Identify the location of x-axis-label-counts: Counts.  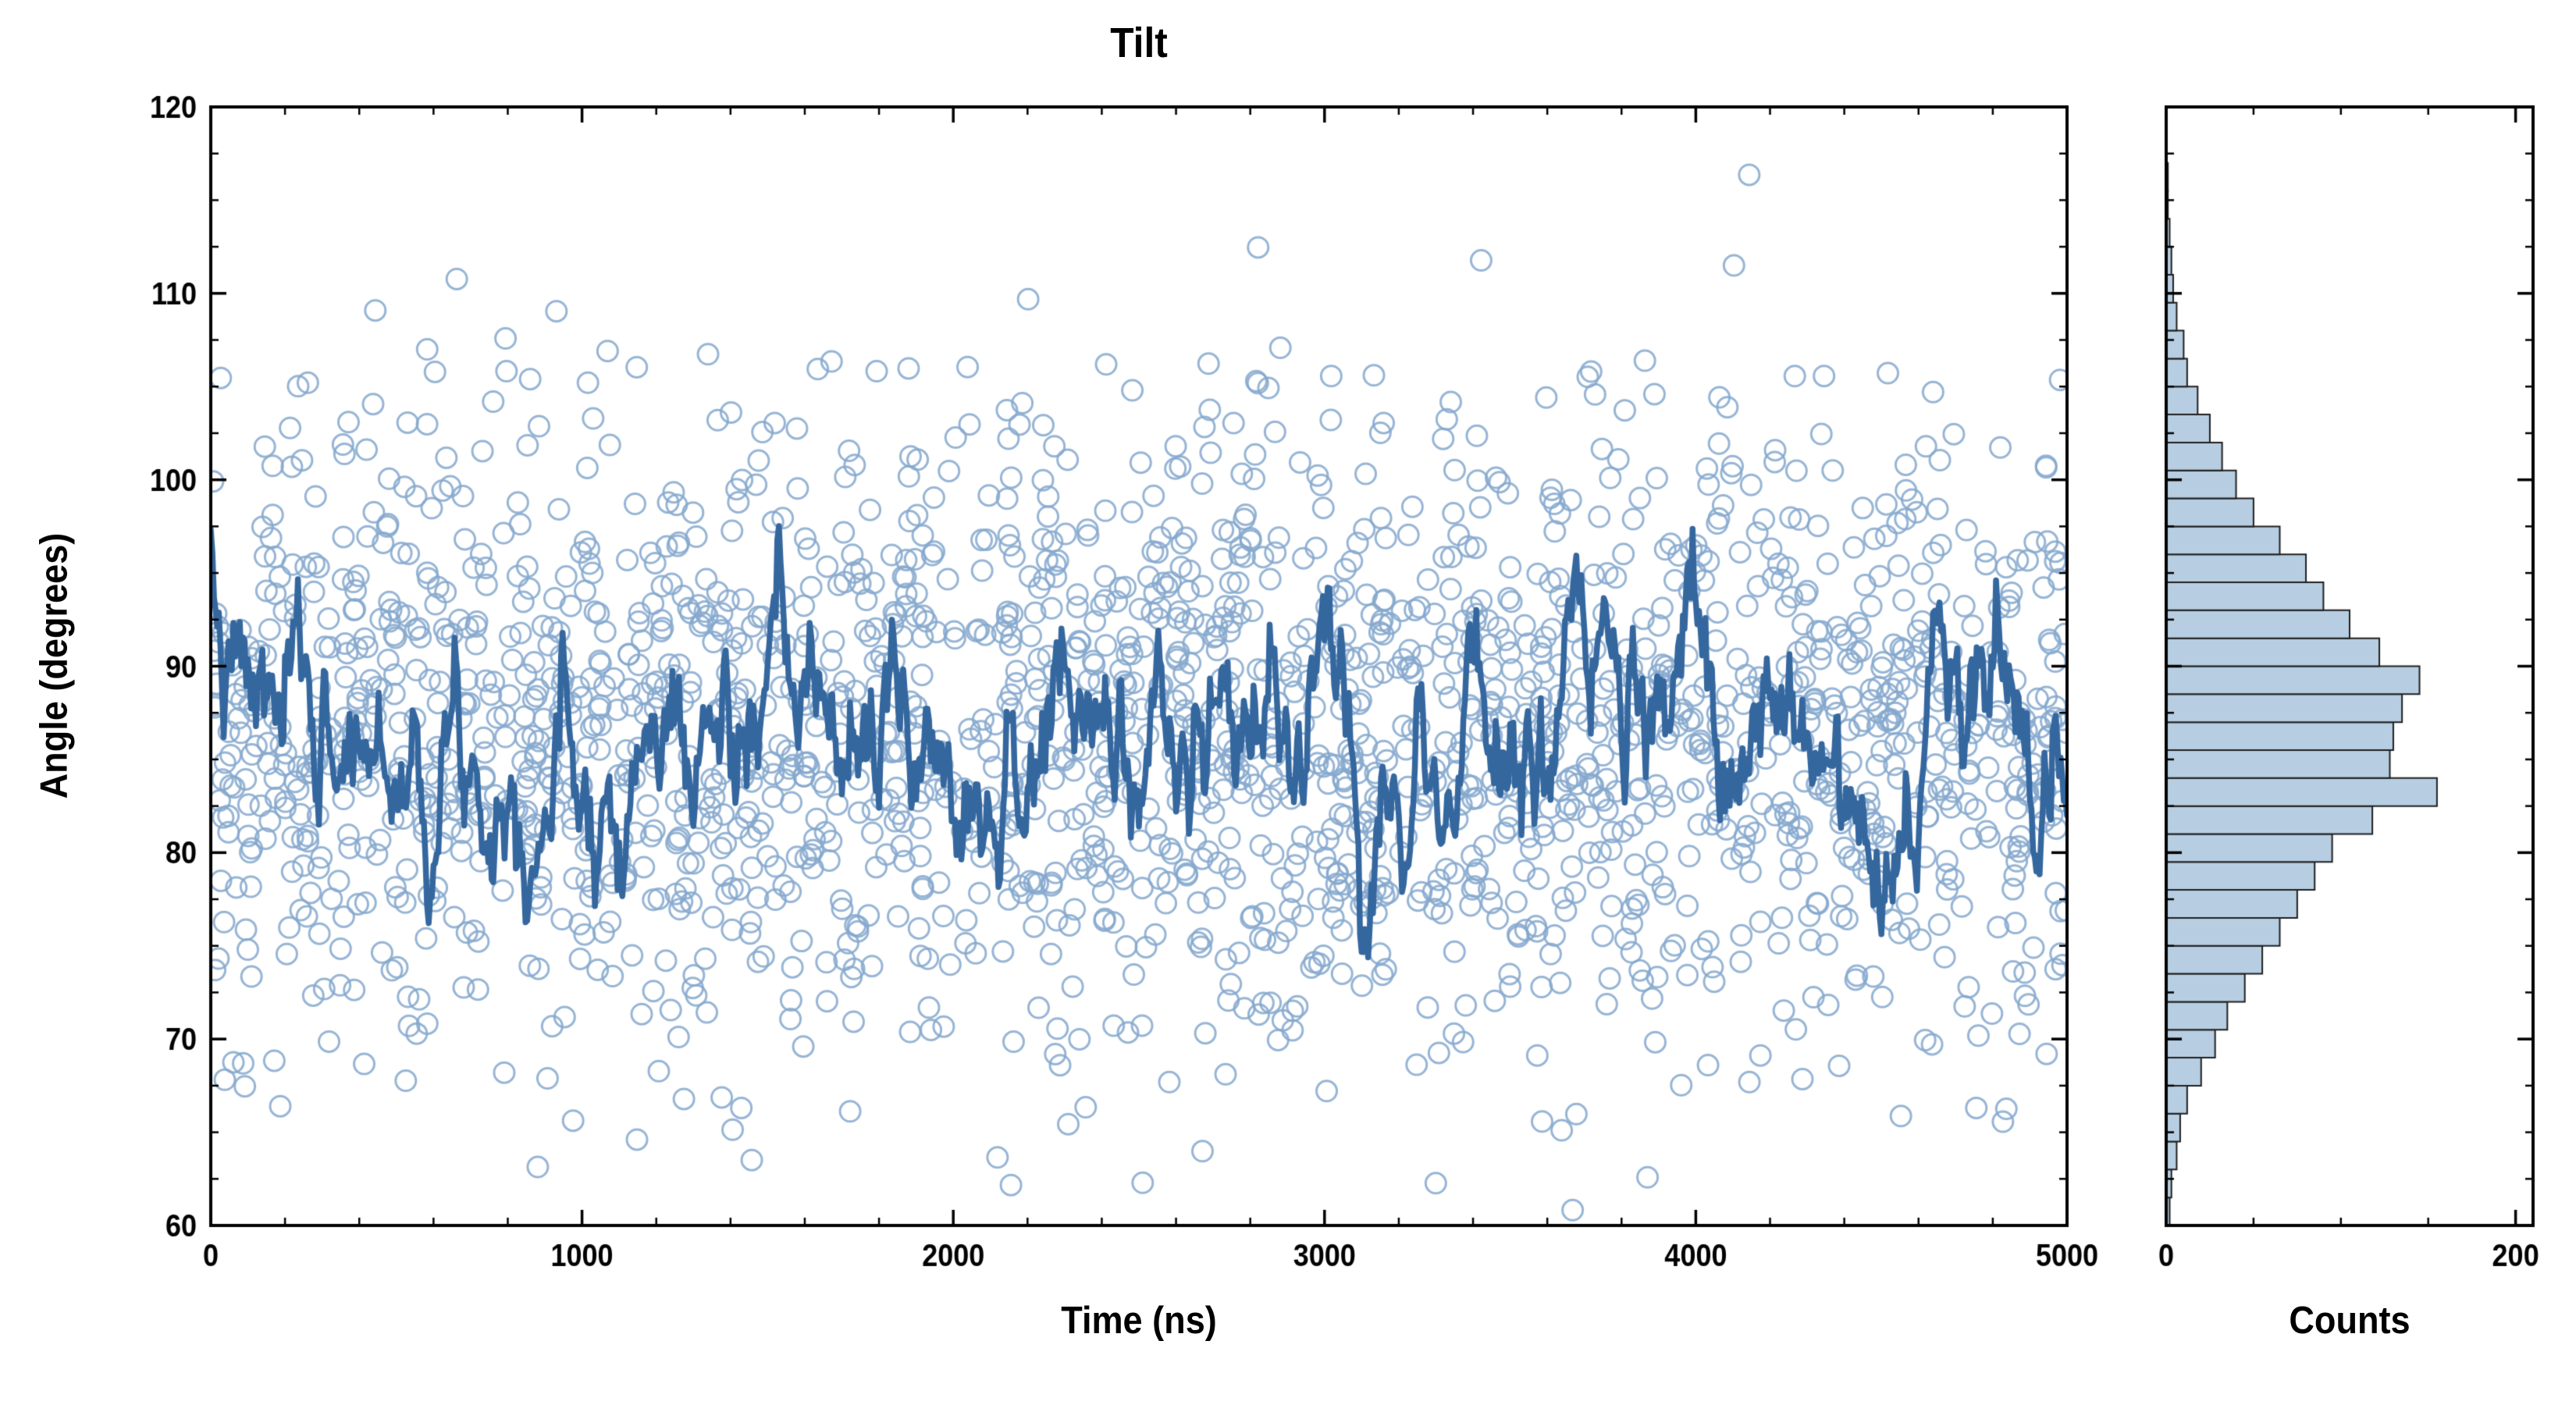
(2350, 1321).